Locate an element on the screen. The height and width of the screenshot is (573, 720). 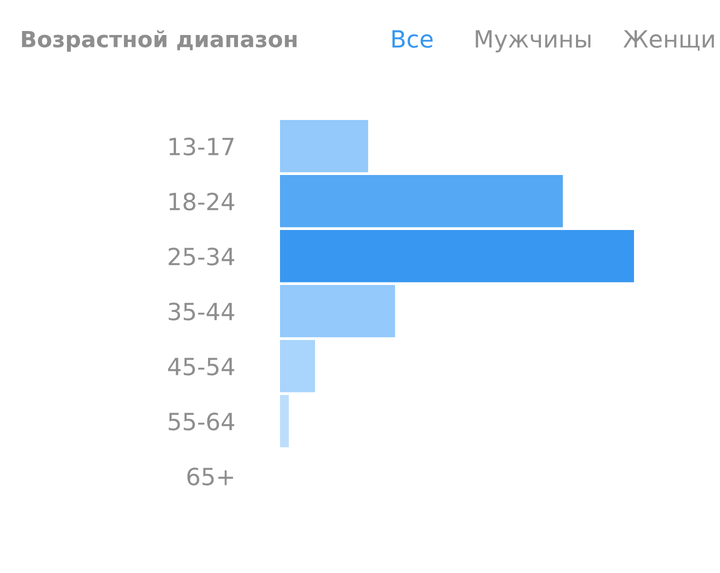
y-tick-label: 65+ is located at coordinates (210, 477).